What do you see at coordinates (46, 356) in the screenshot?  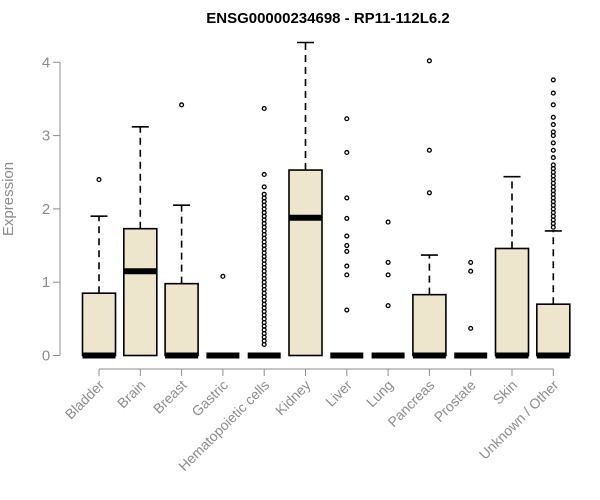 I see `y-tick-label: 0` at bounding box center [46, 356].